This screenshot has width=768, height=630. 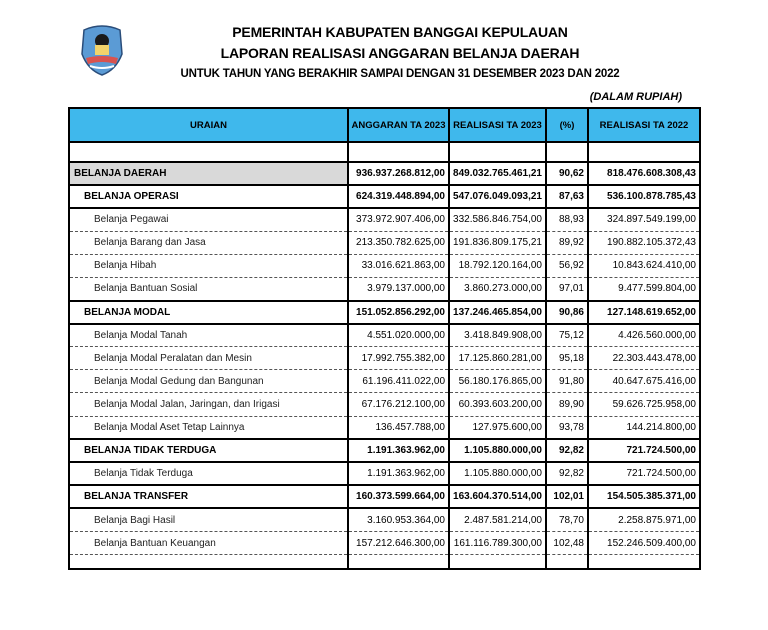 What do you see at coordinates (208, 428) in the screenshot?
I see `row-label: Belanja Modal Aset Tetap Lainnya` at bounding box center [208, 428].